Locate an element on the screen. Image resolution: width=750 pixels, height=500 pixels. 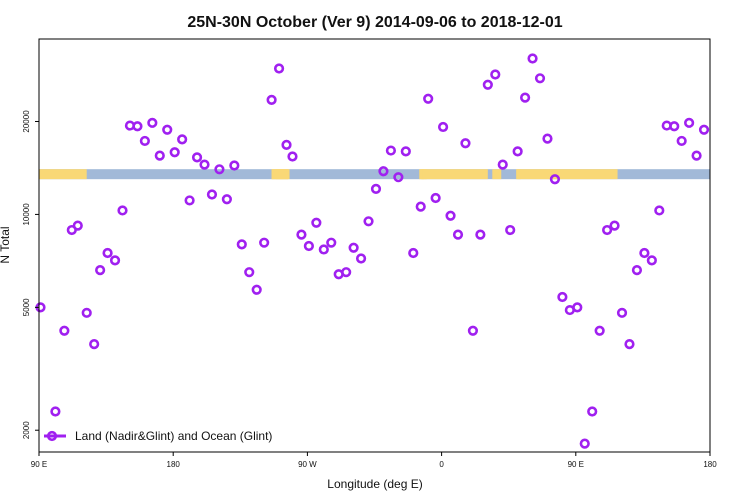
legend: Land (Nadir&Glint) and Ocean (Glint) is located at coordinates (158, 436).